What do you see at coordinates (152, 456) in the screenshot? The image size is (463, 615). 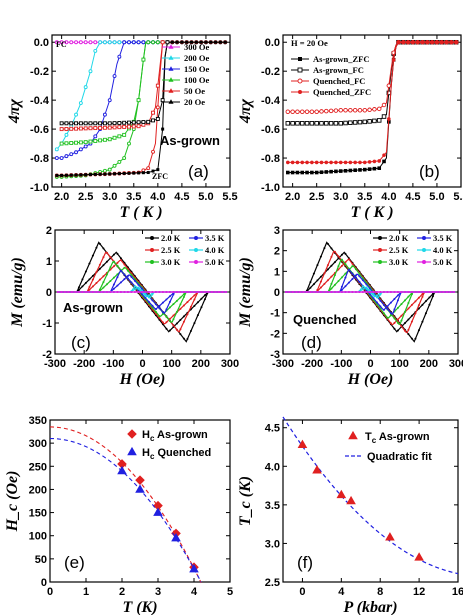 I see `legend-label-sub: c` at bounding box center [152, 456].